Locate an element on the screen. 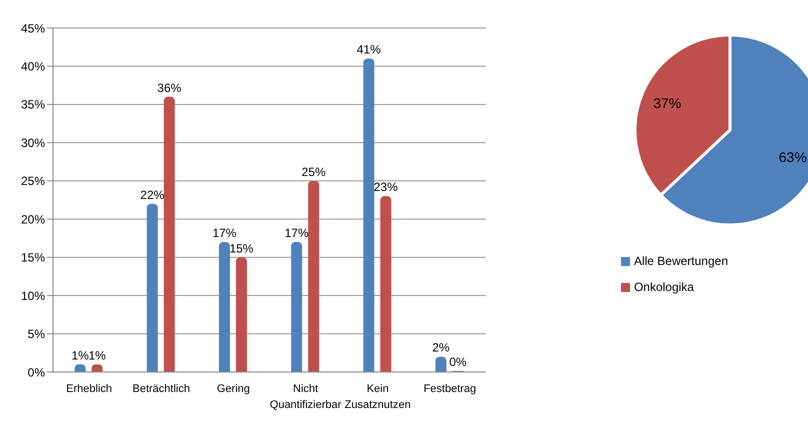 The width and height of the screenshot is (808, 432). y-tick-label: 40% is located at coordinates (33, 66).